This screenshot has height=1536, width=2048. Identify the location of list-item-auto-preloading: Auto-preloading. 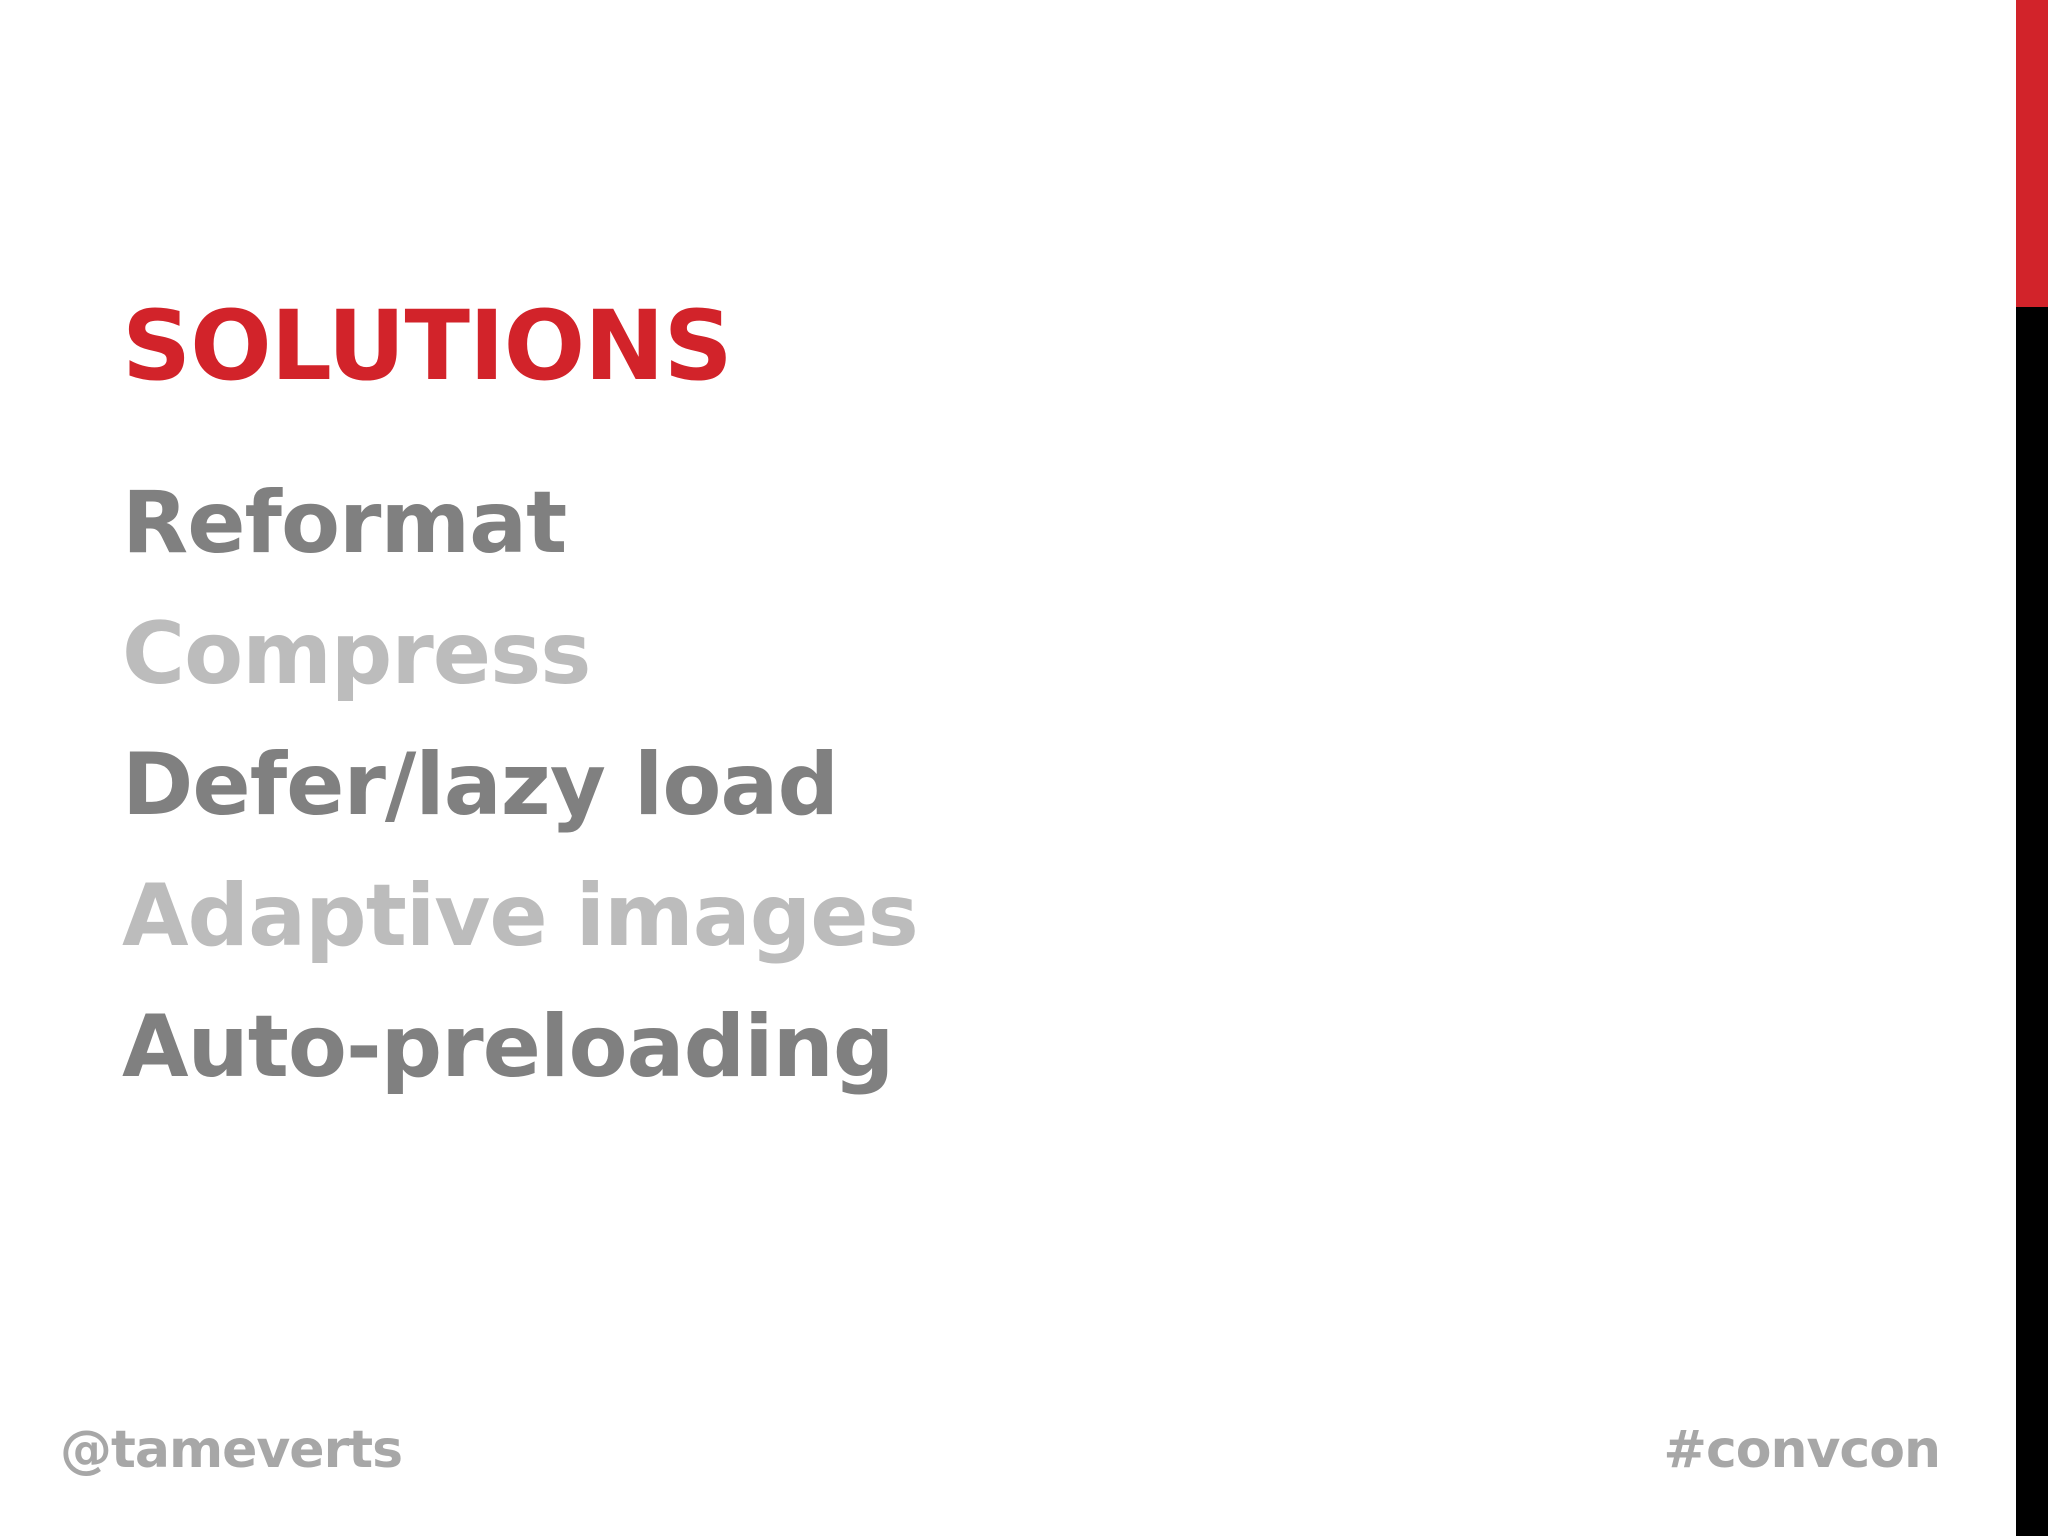
(508, 1047).